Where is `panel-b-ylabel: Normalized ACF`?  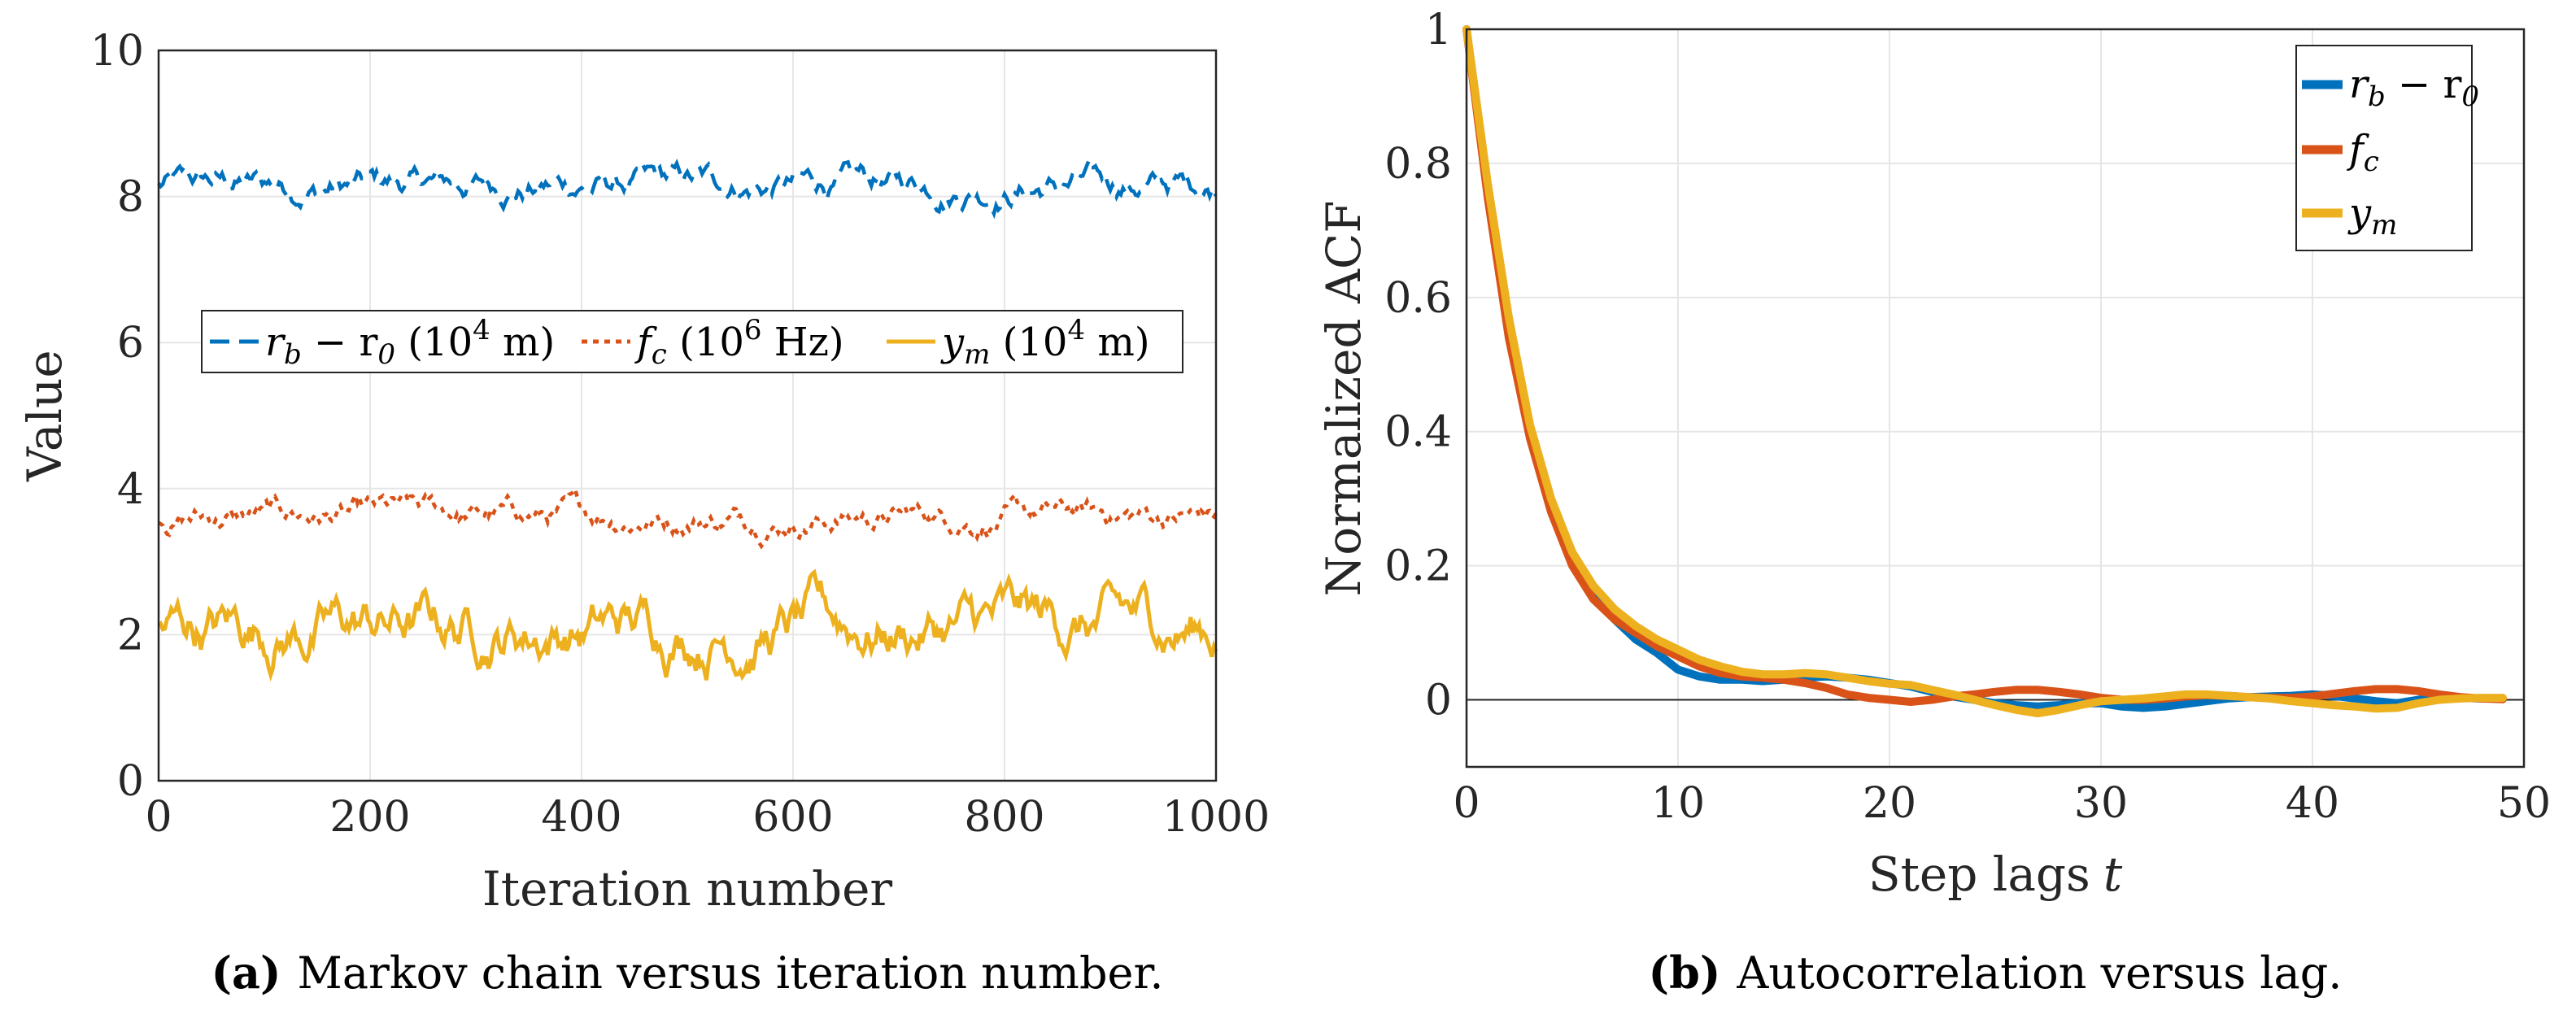
panel-b-ylabel: Normalized ACF is located at coordinates (1343, 398).